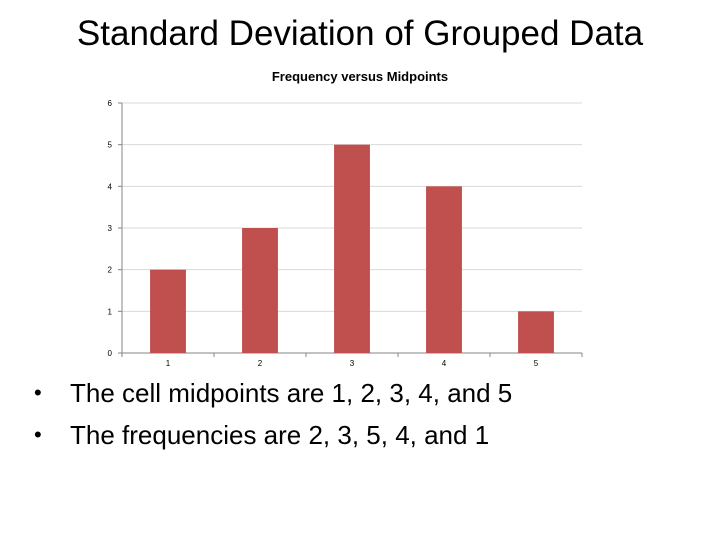  I want to click on x-tick-label: 4, so click(444, 363).